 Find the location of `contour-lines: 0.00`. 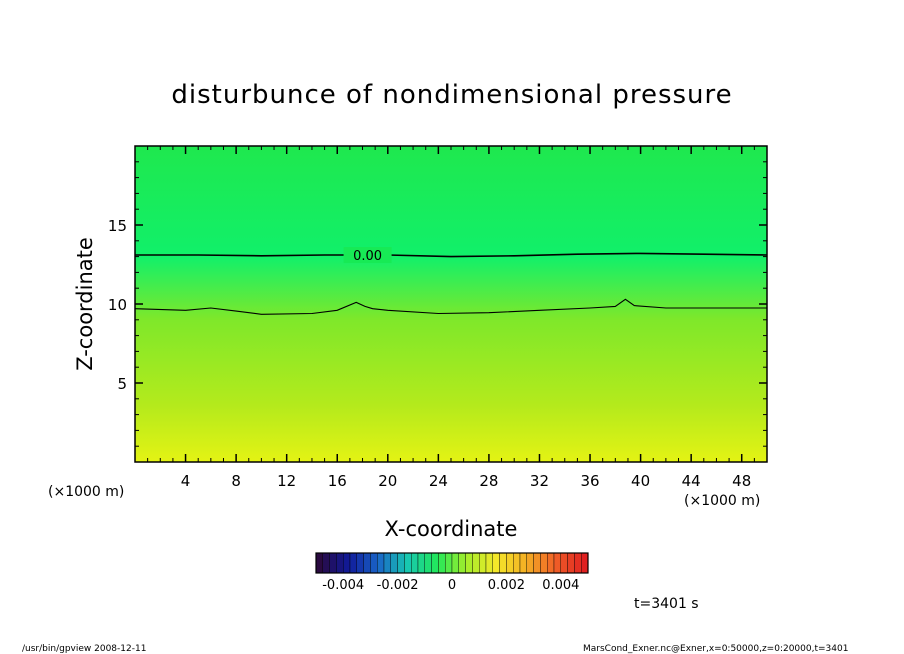

contour-lines: 0.00 is located at coordinates (451, 281).